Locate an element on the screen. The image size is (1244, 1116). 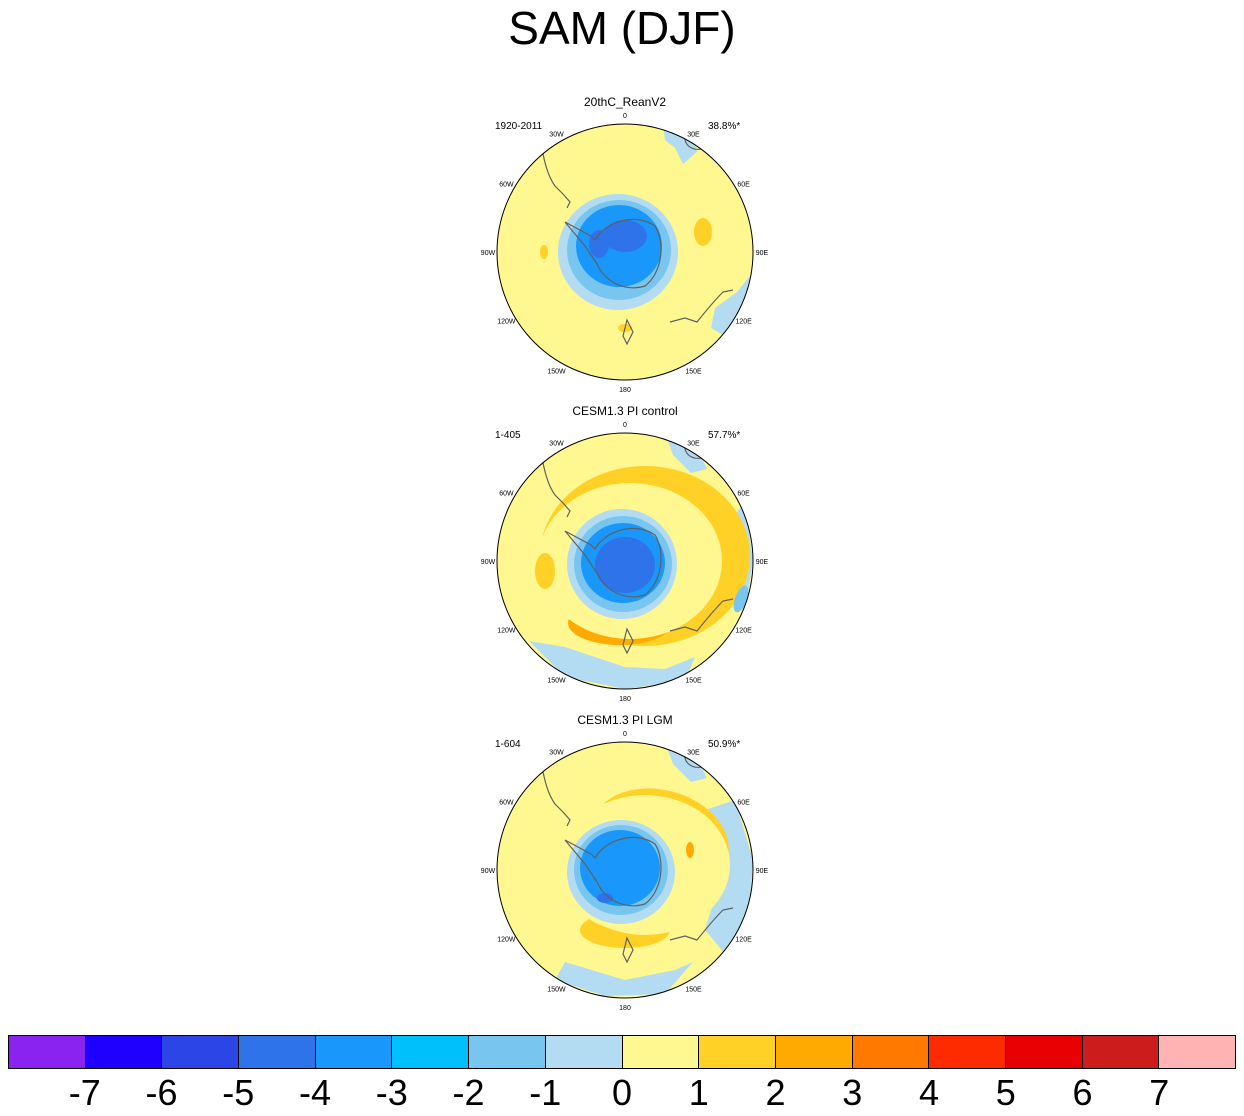
panel-title: 20thC_ReanV2 is located at coordinates (625, 102).